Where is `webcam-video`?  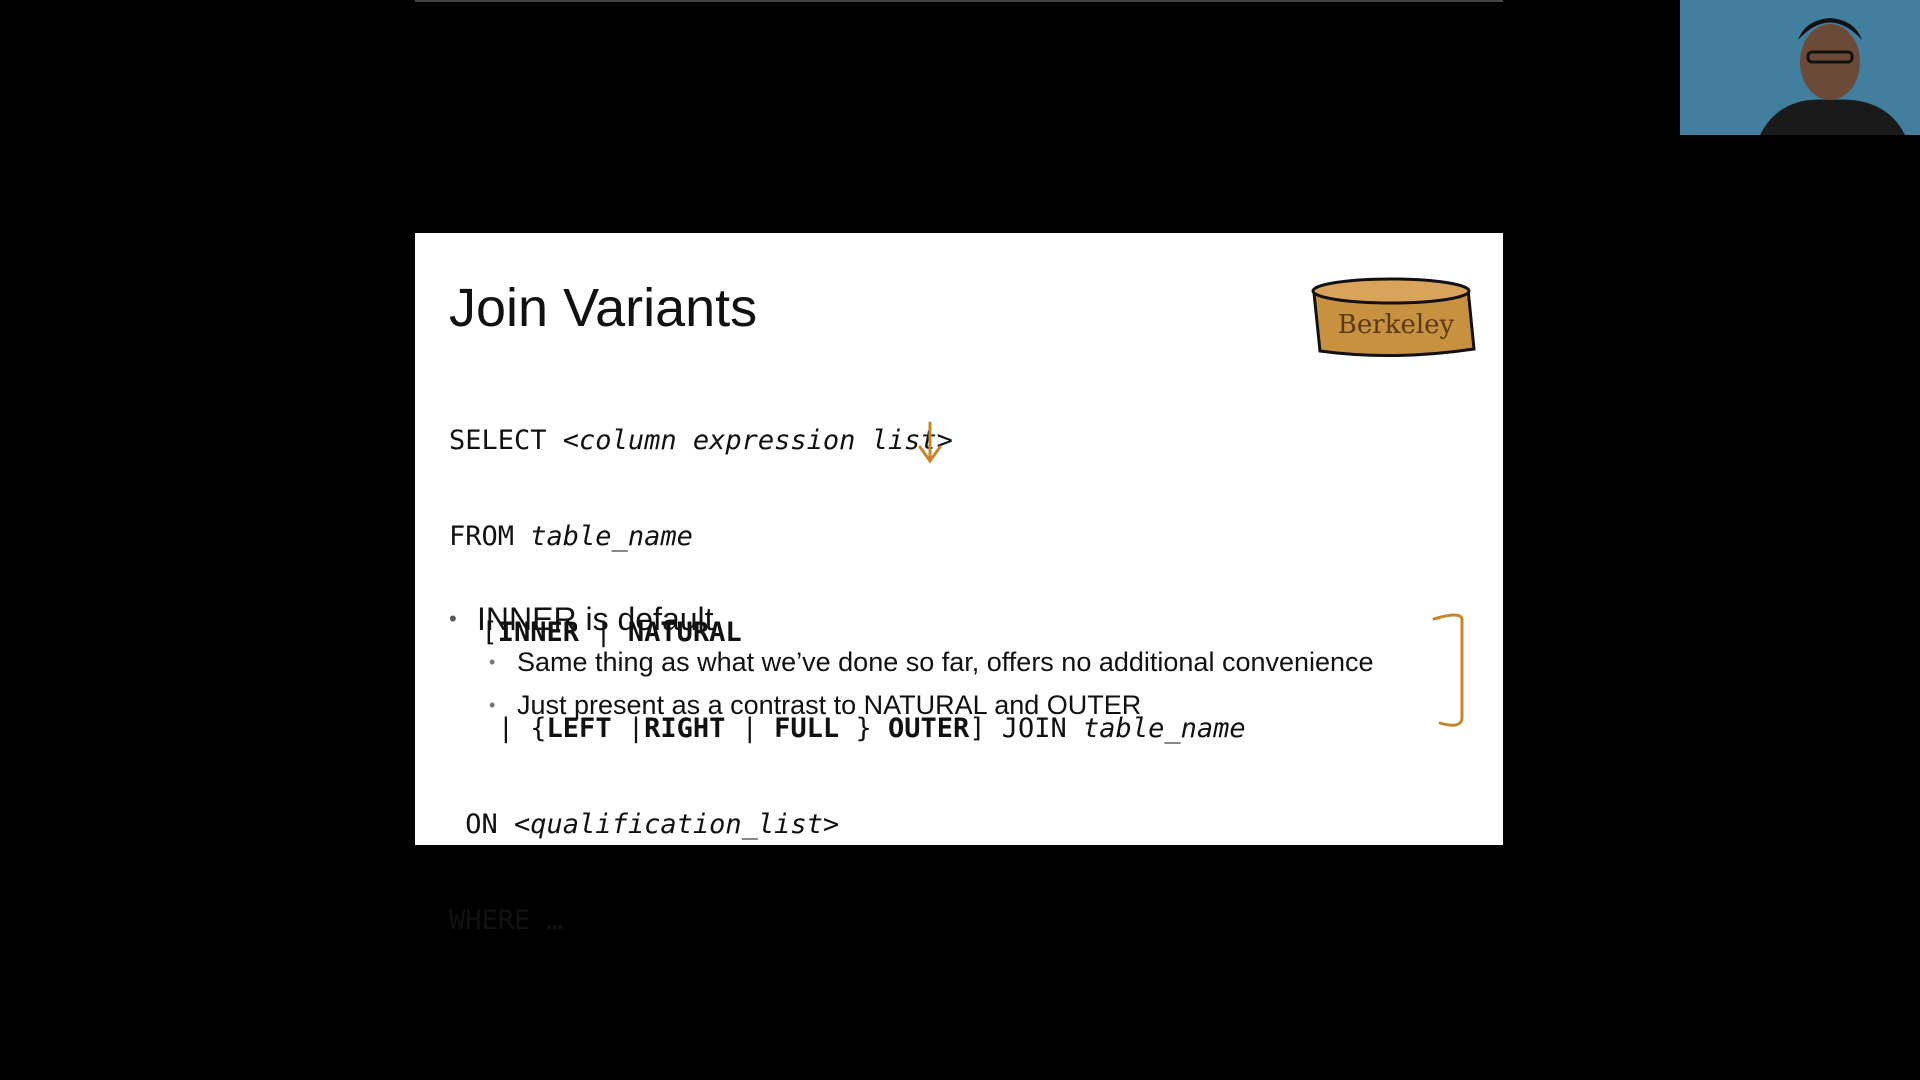
webcam-video is located at coordinates (1800, 67).